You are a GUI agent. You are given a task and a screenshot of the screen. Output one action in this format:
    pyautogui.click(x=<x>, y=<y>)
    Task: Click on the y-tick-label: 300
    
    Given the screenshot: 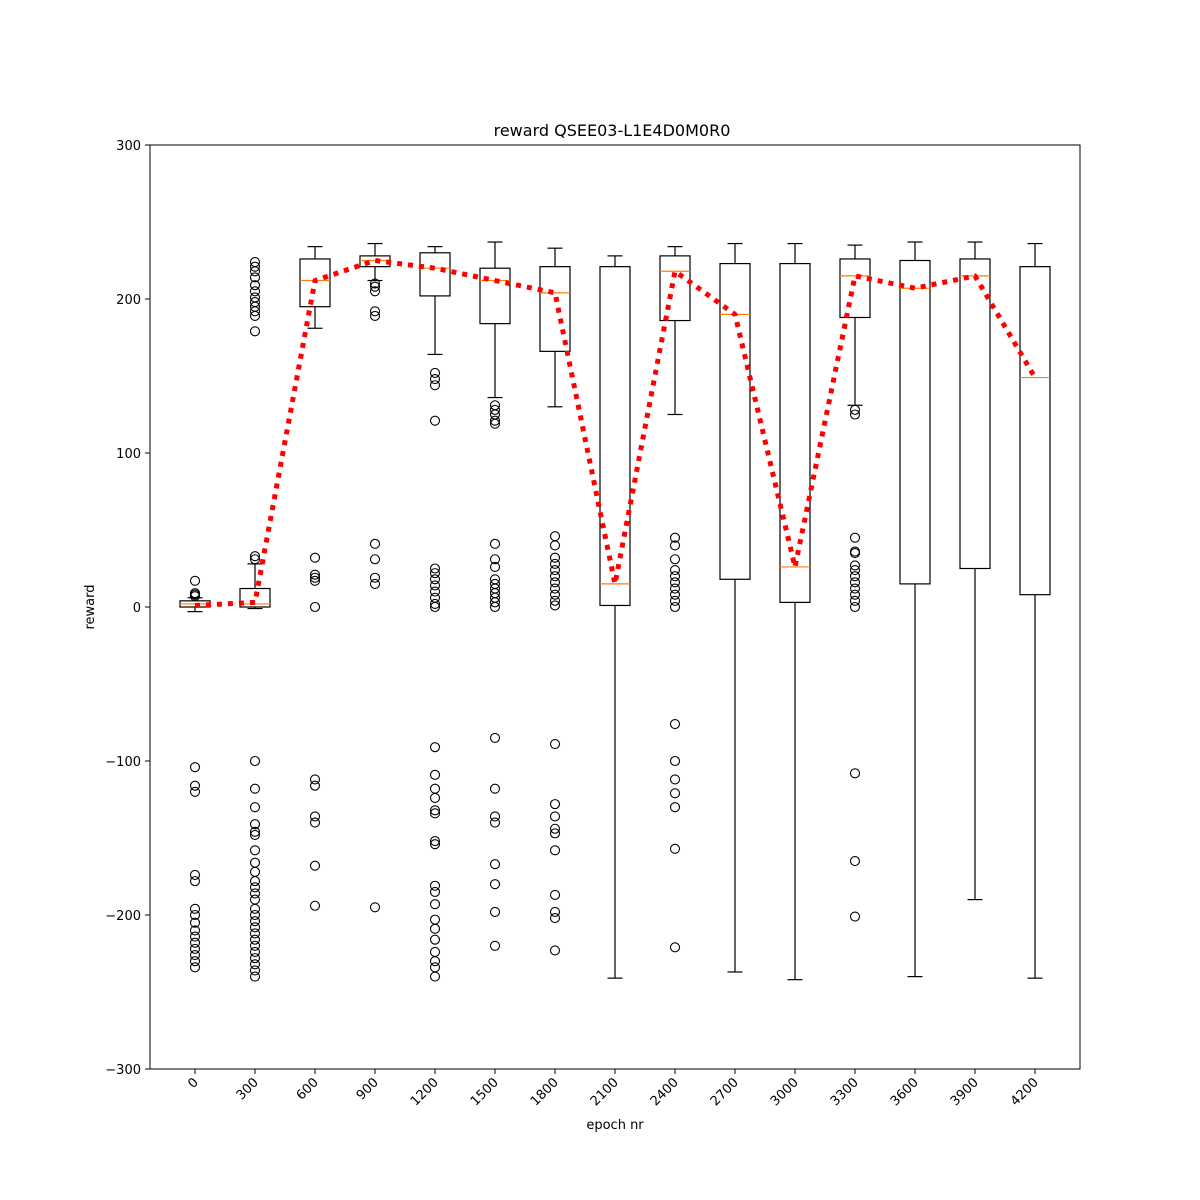 What is the action you would take?
    pyautogui.click(x=128, y=146)
    